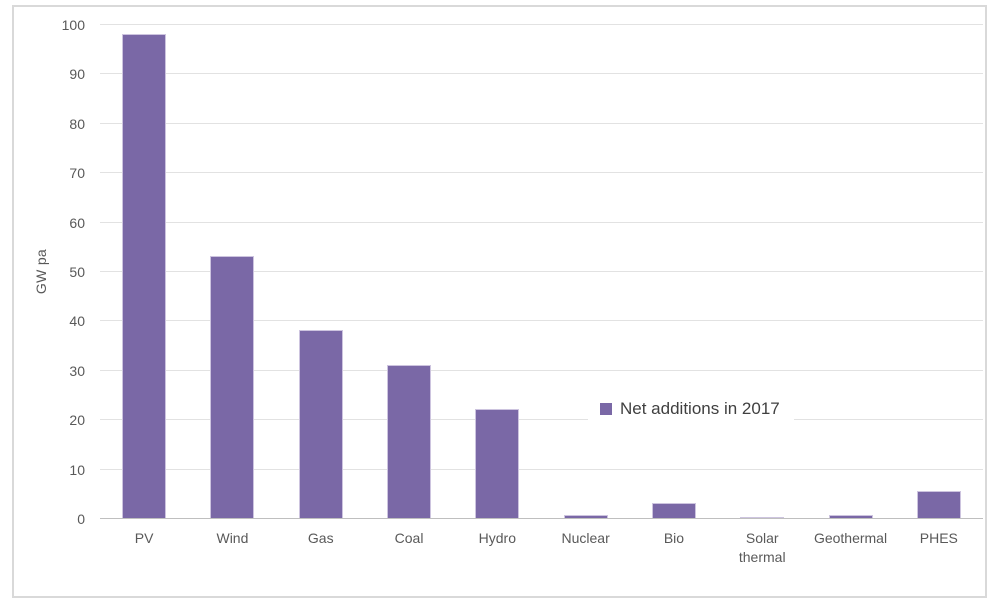 This screenshot has height=605, width=1000. I want to click on x-category-slot: Gas, so click(321, 548).